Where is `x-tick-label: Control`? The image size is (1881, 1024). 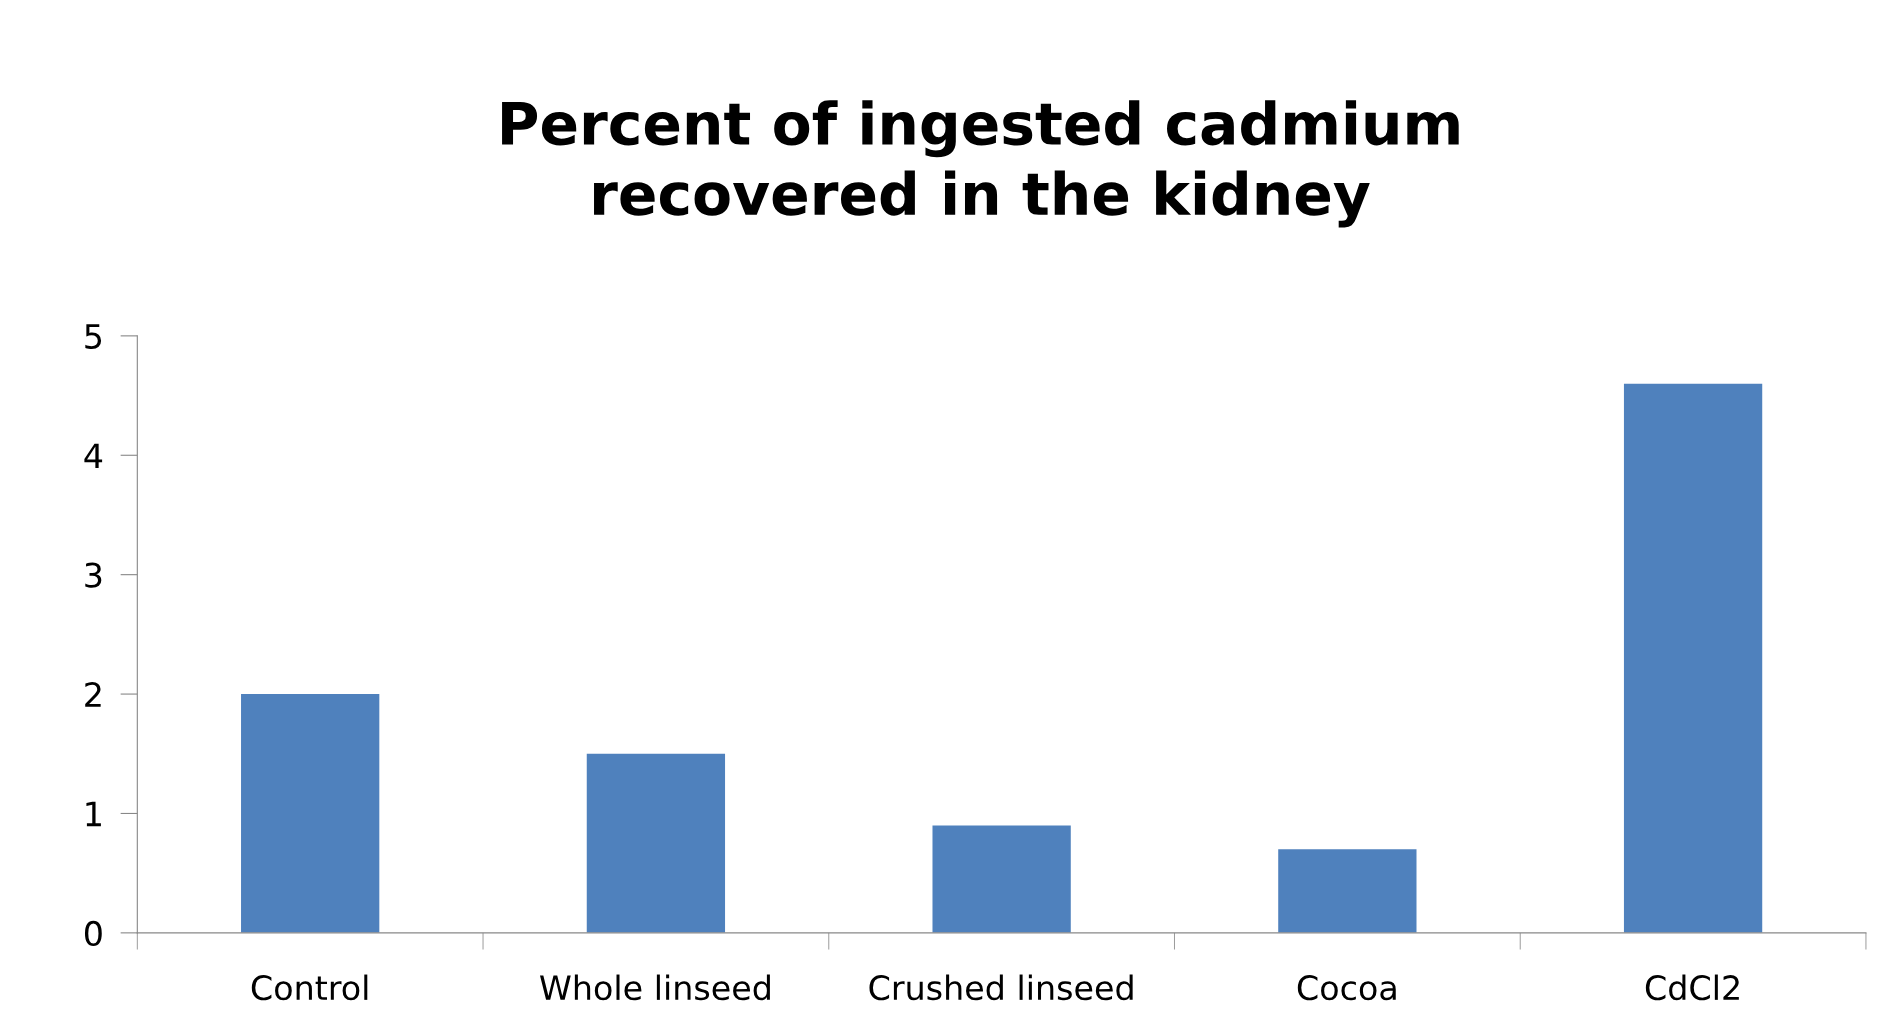 x-tick-label: Control is located at coordinates (309, 987).